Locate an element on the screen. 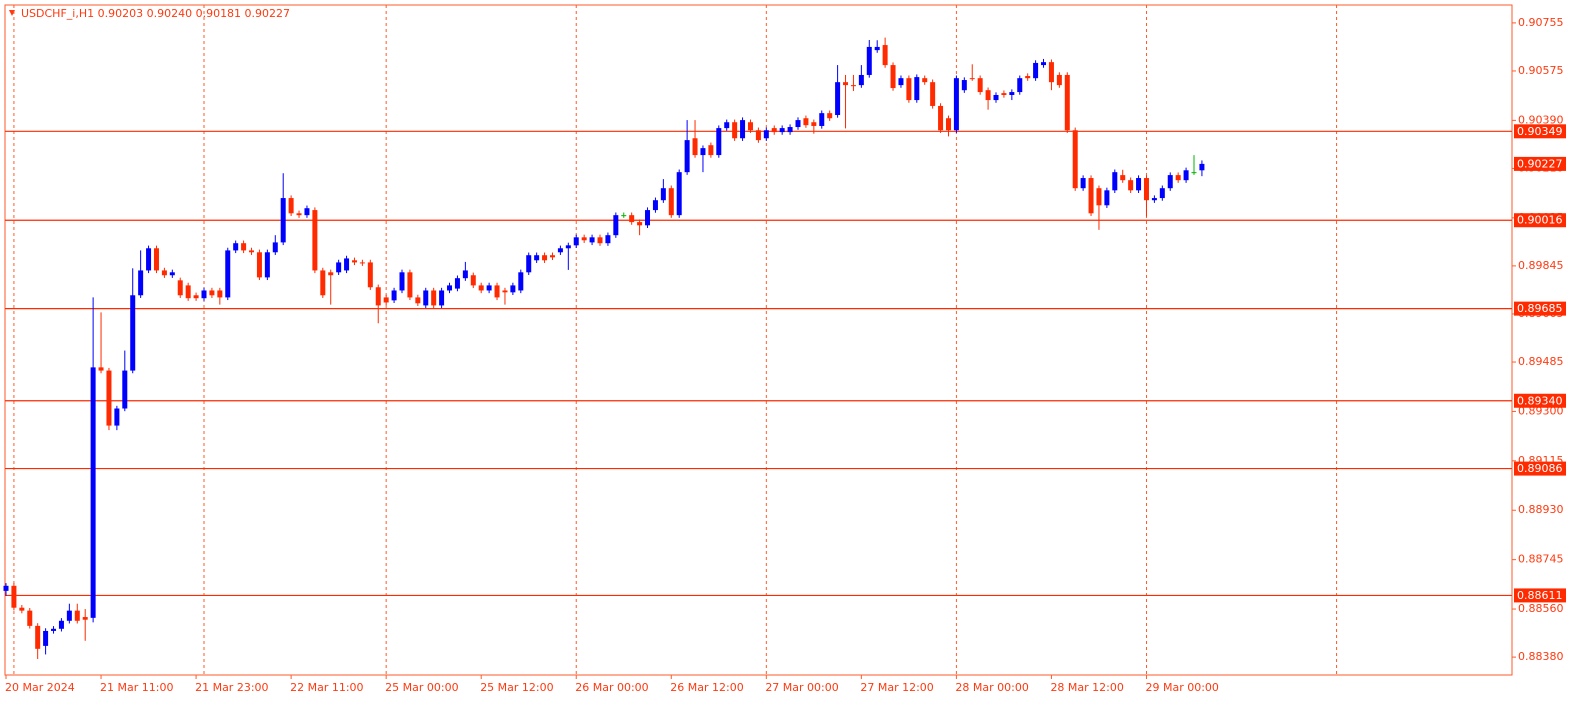 Image resolution: width=1586 pixels, height=709 pixels. y-tick-label: 0.88560 is located at coordinates (1541, 608).